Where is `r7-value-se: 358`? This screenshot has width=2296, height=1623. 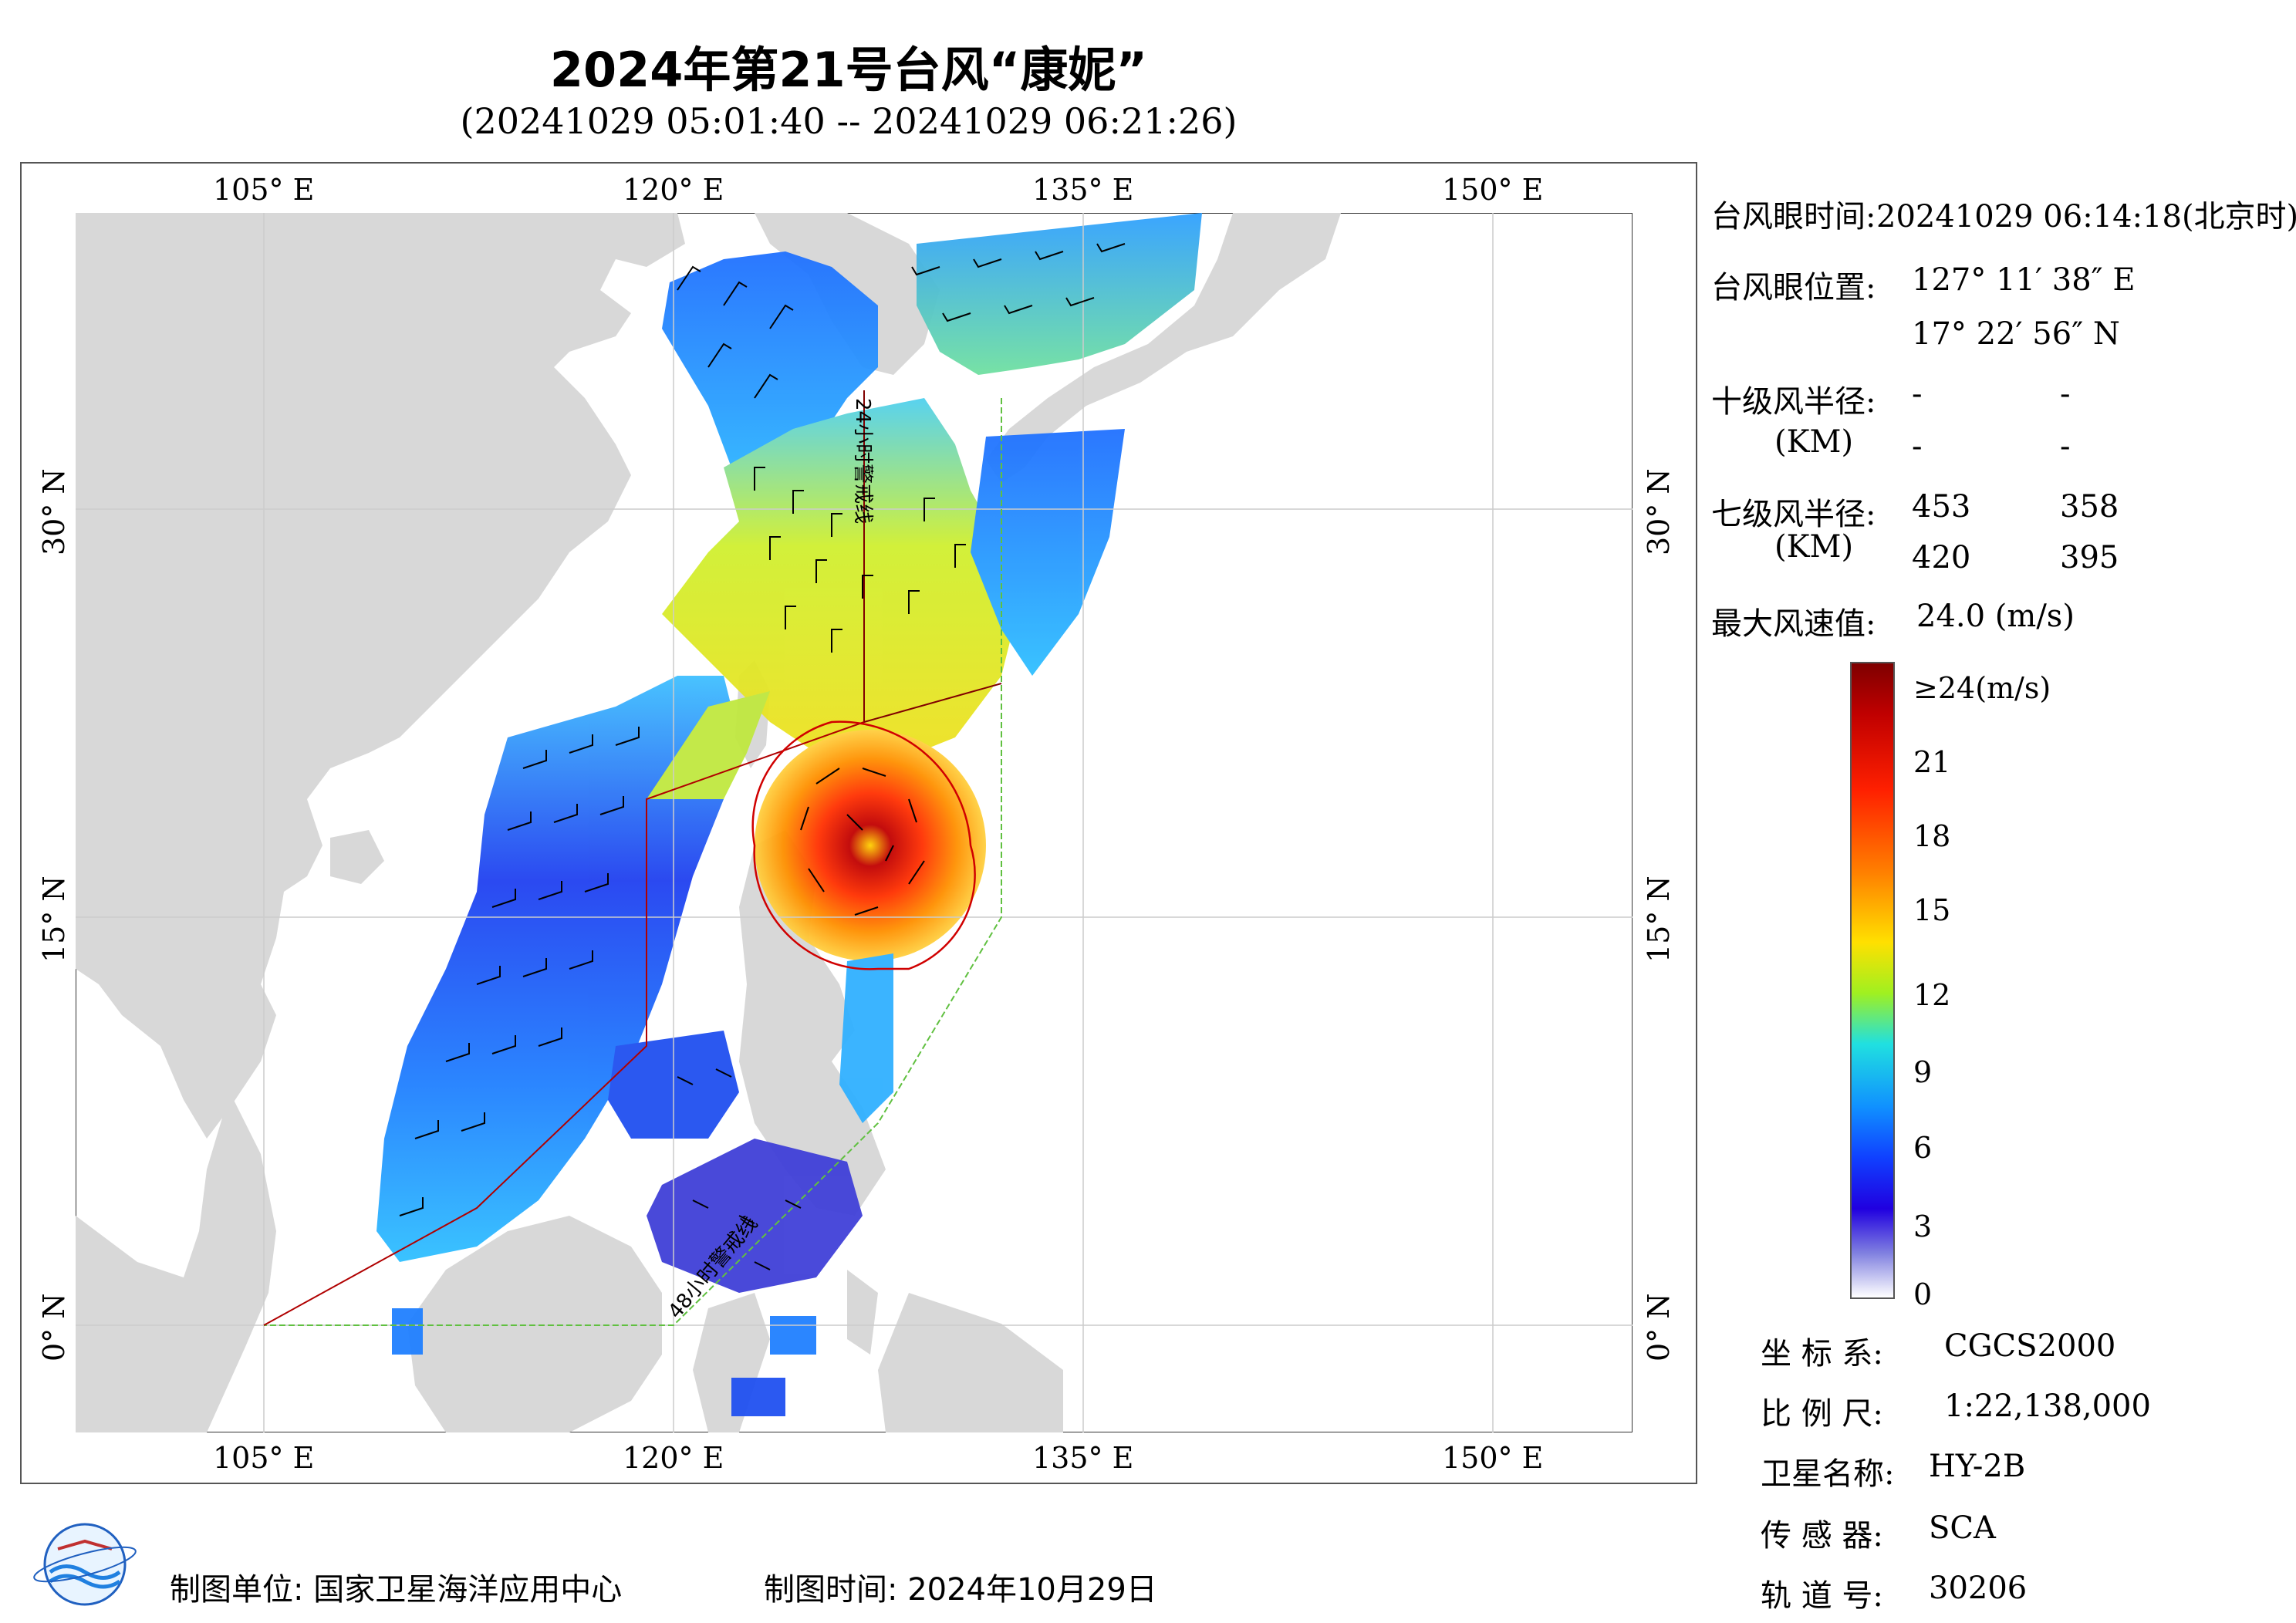 r7-value-se: 358 is located at coordinates (2089, 507).